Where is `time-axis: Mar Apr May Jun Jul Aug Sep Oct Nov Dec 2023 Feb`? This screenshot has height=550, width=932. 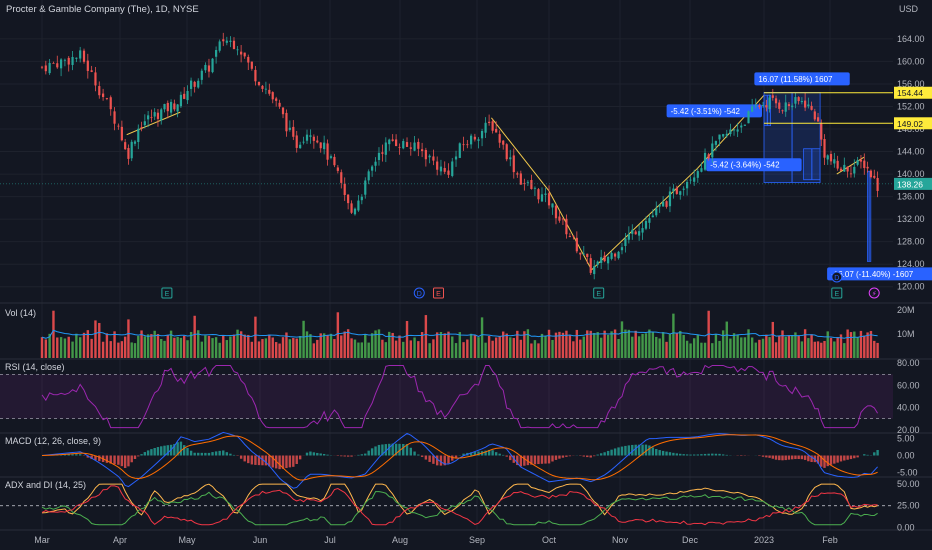 time-axis: Mar Apr May Jun Jul Aug Sep Oct Nov Dec 2023 Feb is located at coordinates (436, 540).